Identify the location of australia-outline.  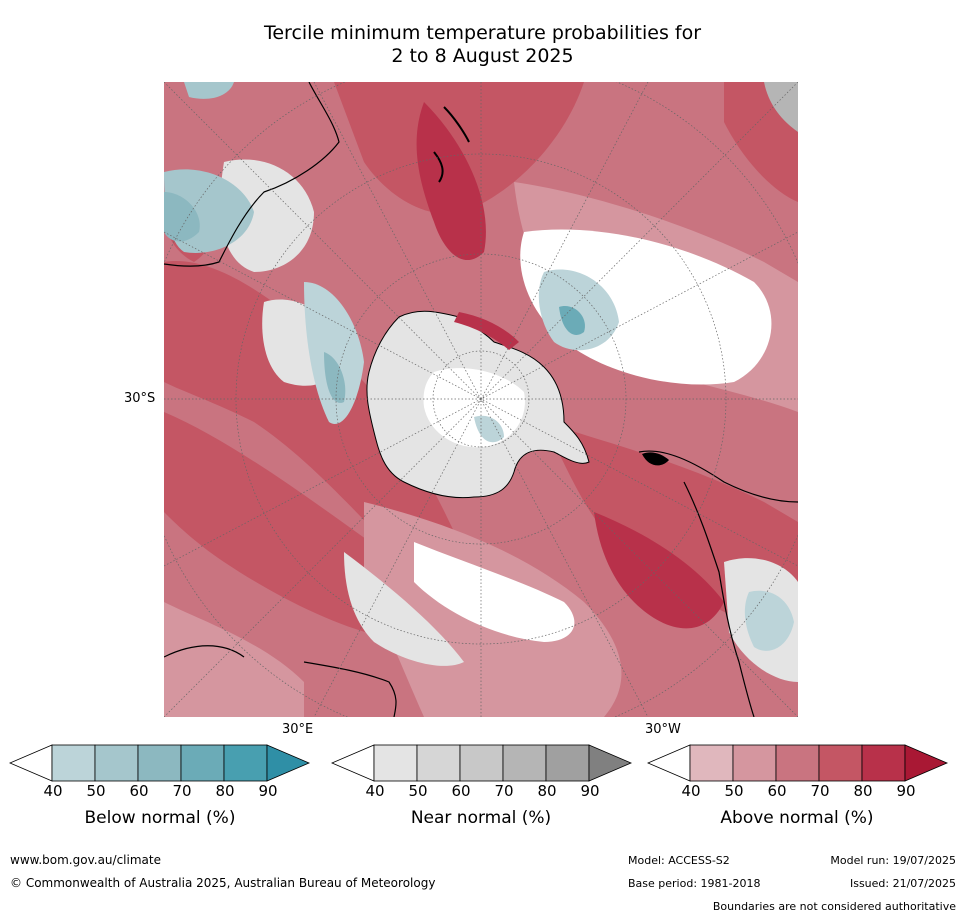
(252, 174).